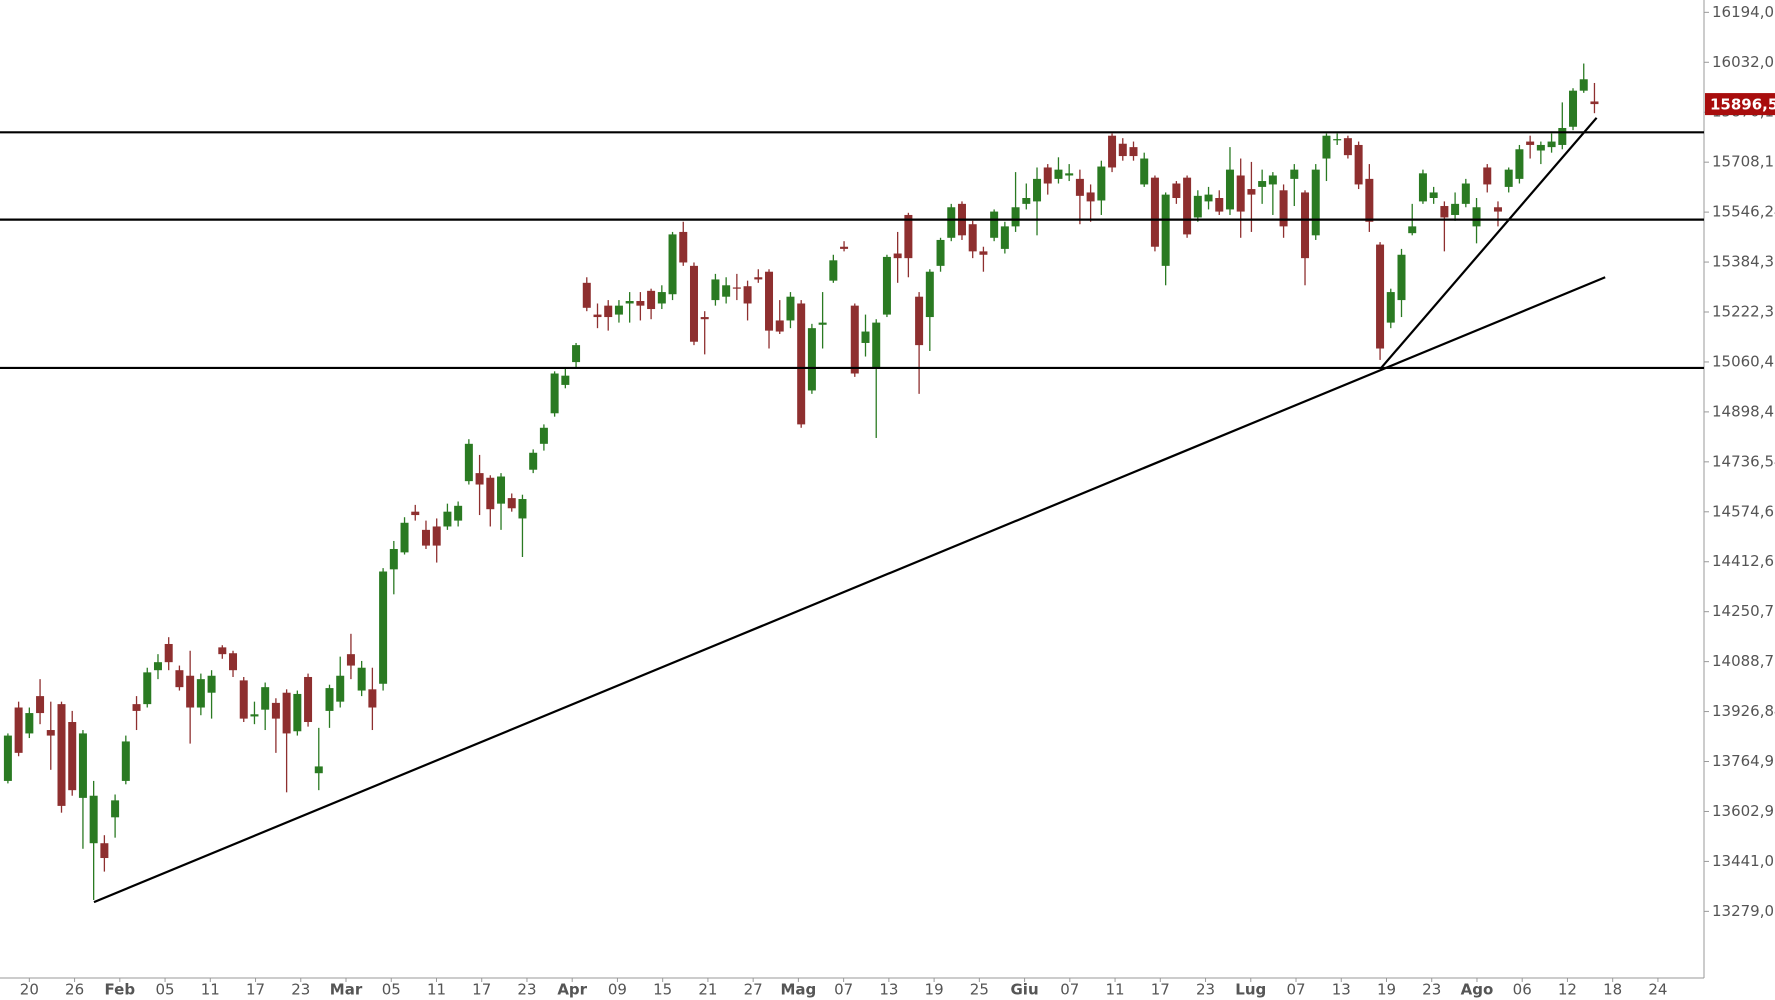 This screenshot has width=1775, height=1000. Describe the element at coordinates (1743, 312) in the screenshot. I see `y-tick-label: 15222,36` at that location.